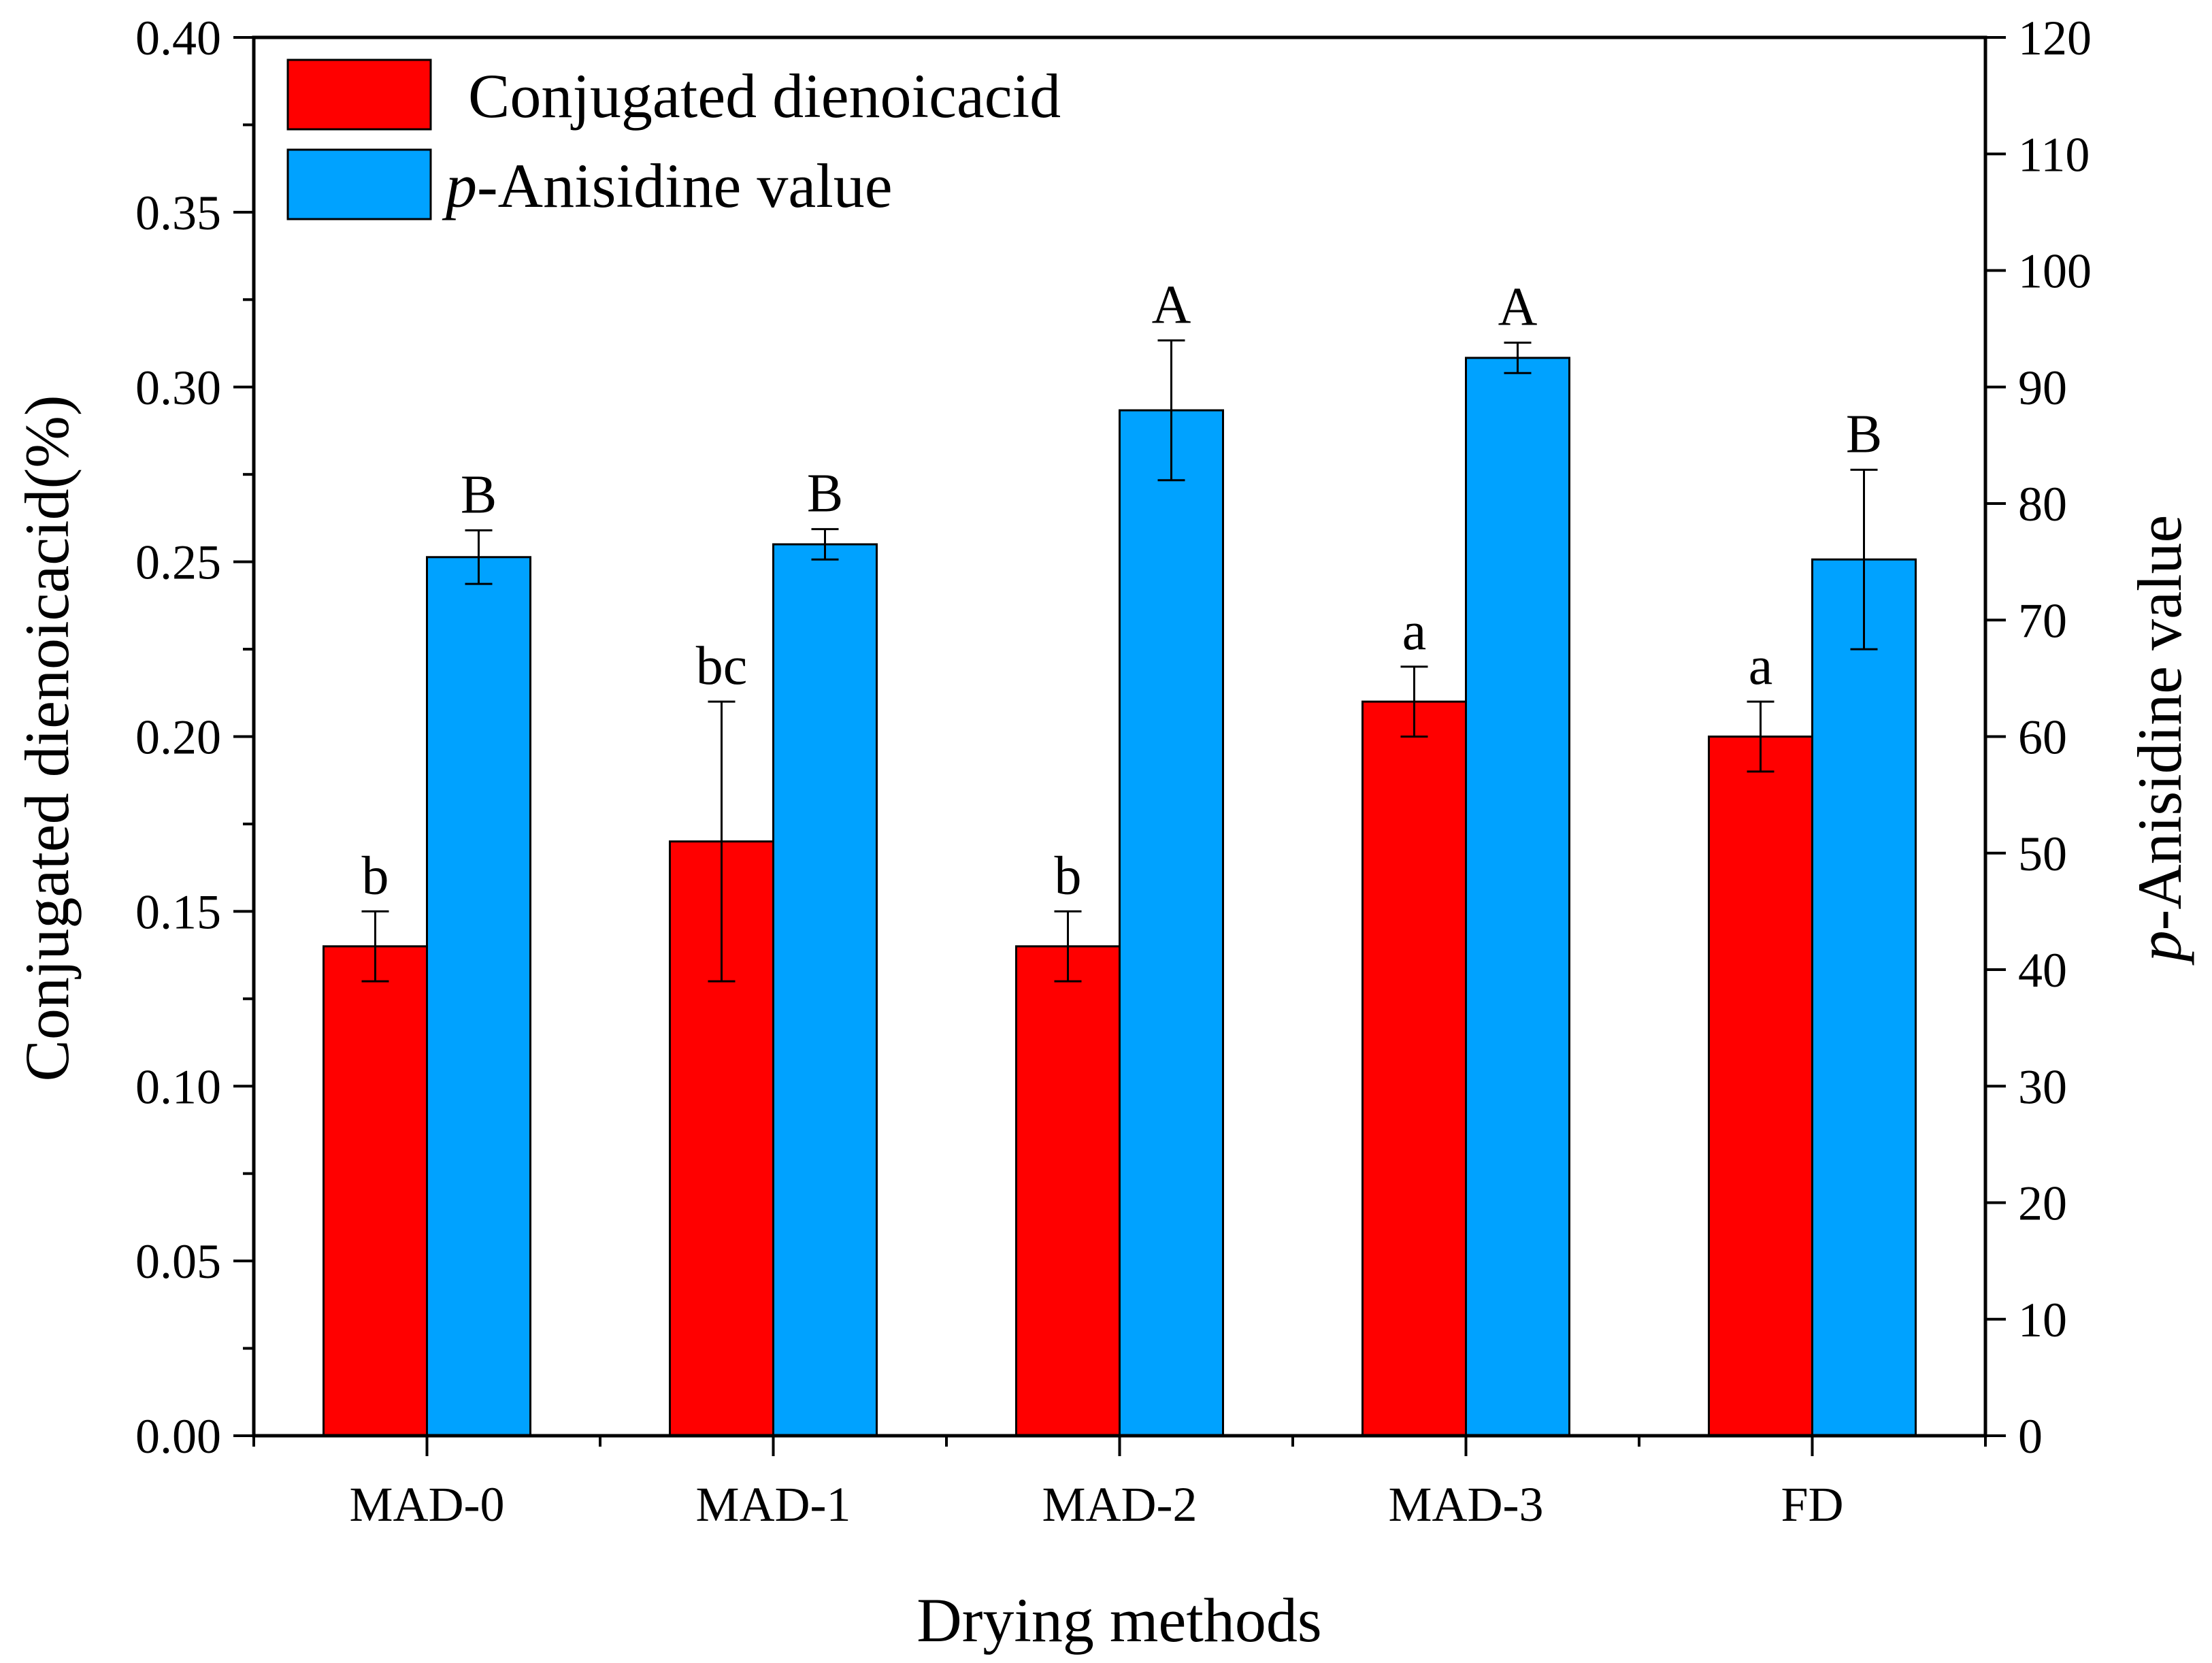 Image resolution: width=2212 pixels, height=1663 pixels. What do you see at coordinates (427, 1504) in the screenshot?
I see `x-tick-label-mad-0: MAD-0` at bounding box center [427, 1504].